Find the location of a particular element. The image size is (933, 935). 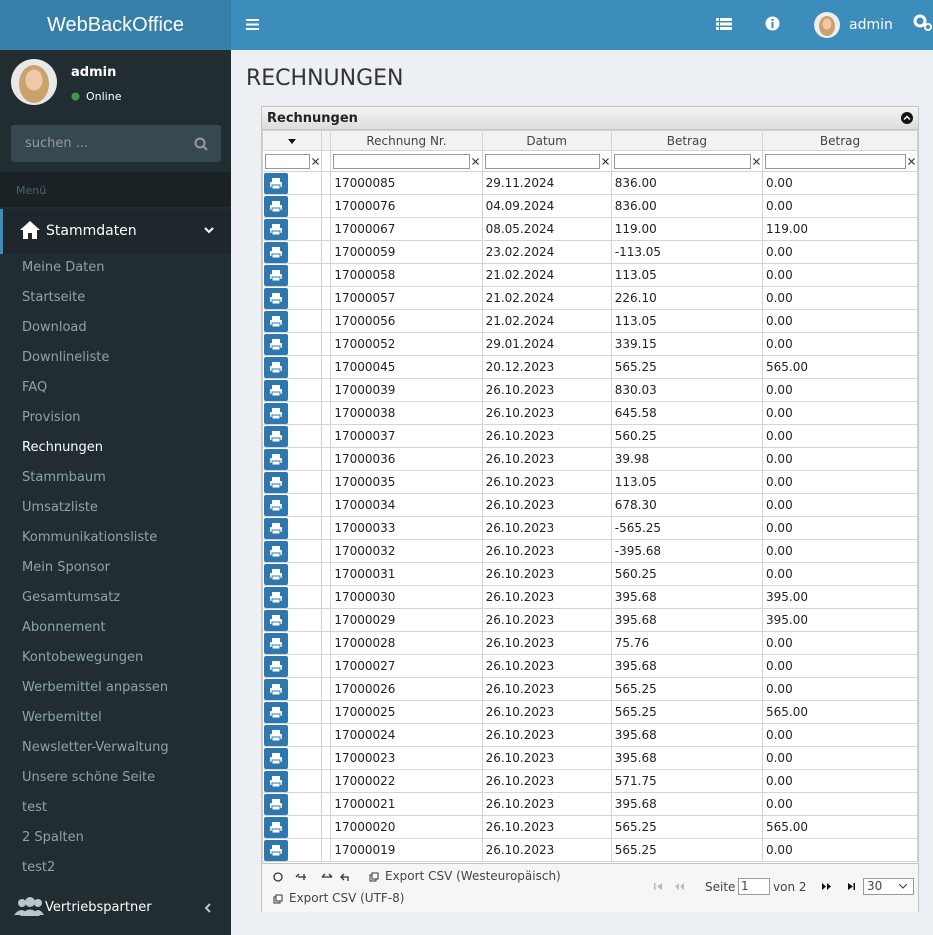

search-icon is located at coordinates (201, 144).